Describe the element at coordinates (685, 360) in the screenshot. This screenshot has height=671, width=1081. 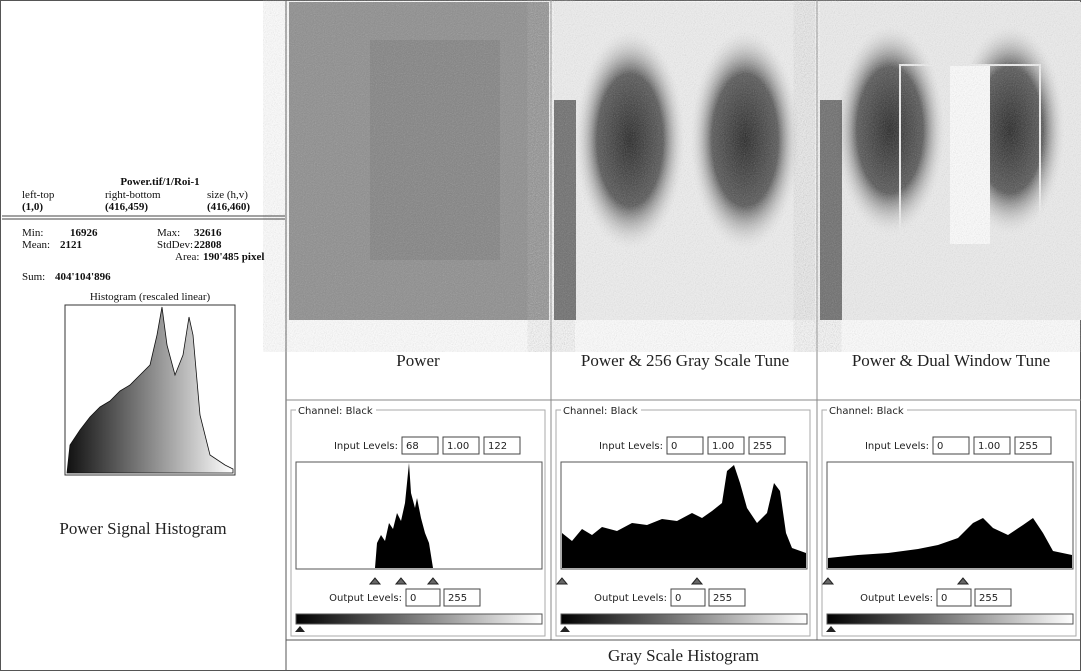
I see `caption: Power & 256 Gray Scale Tune` at that location.